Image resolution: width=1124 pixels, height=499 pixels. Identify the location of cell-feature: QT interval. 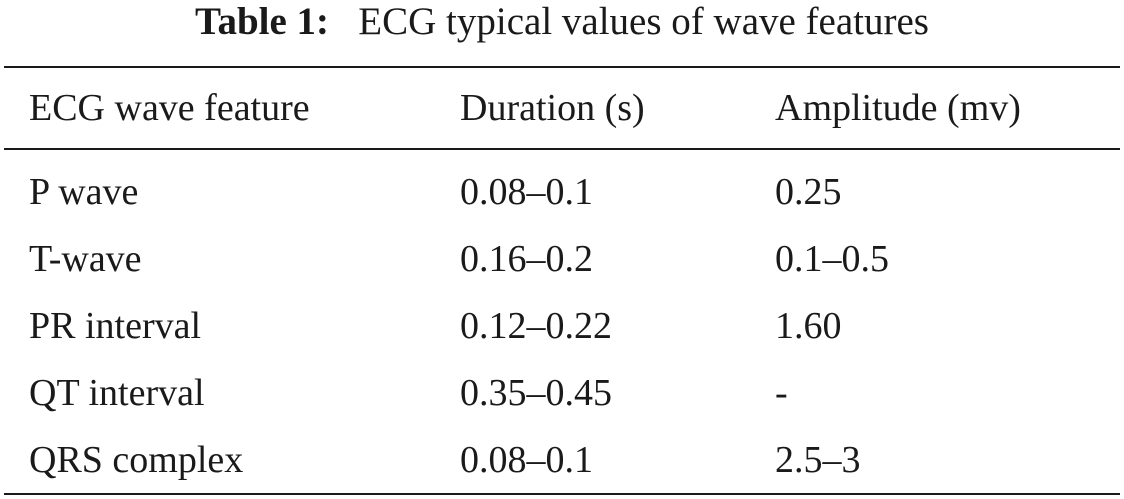
(117, 392).